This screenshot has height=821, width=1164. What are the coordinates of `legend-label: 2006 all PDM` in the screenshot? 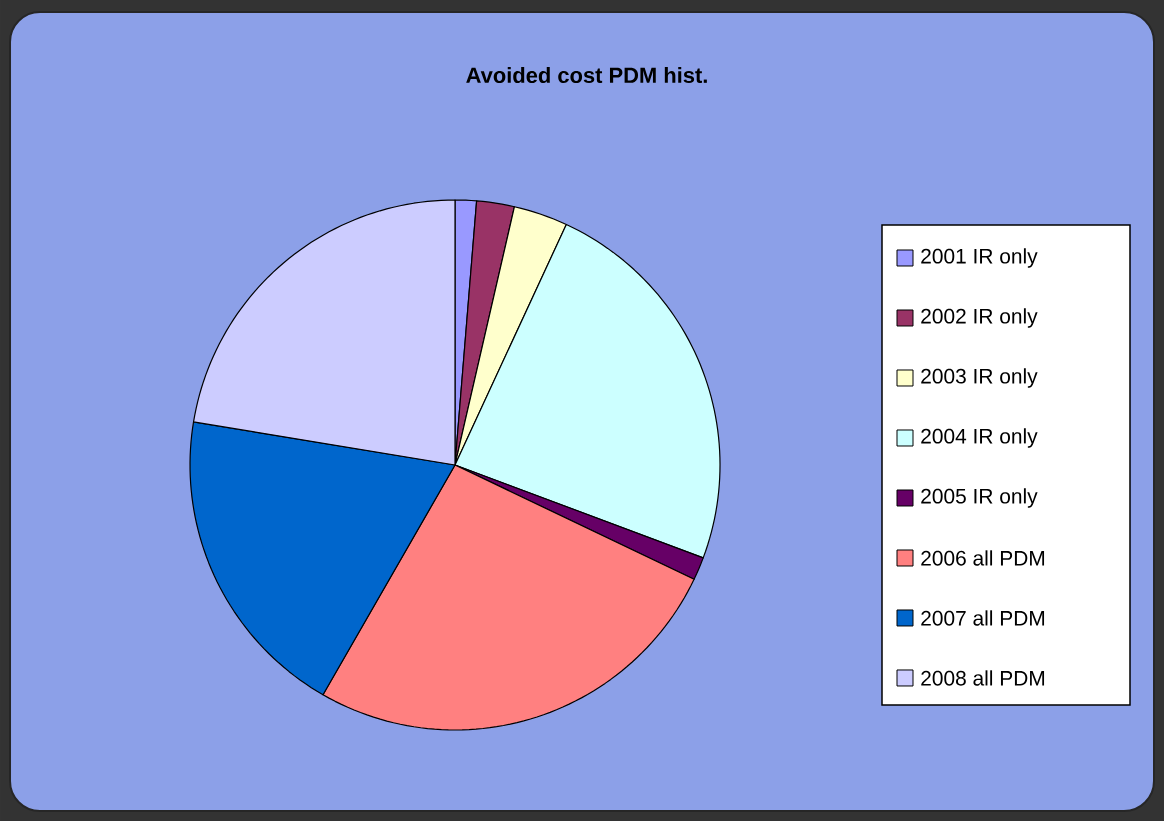 It's located at (983, 558).